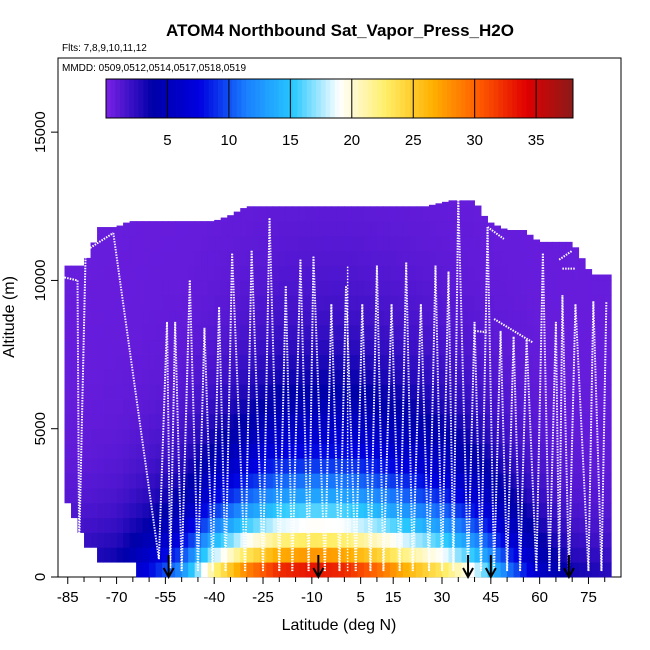 This screenshot has width=650, height=650. I want to click on flight-track-profile, so click(163, 440).